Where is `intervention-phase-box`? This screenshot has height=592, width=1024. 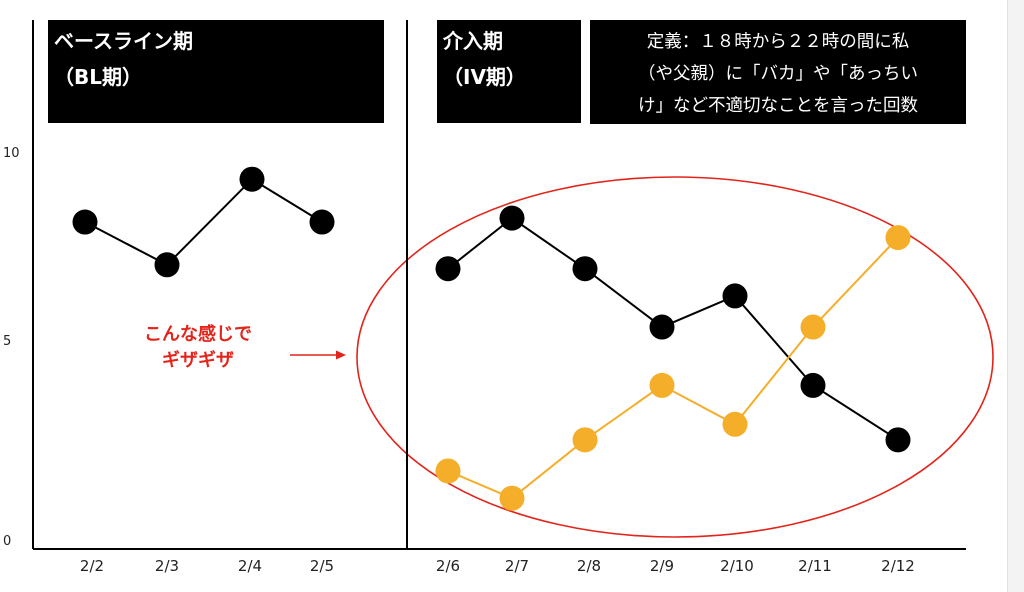
intervention-phase-box is located at coordinates (509, 71).